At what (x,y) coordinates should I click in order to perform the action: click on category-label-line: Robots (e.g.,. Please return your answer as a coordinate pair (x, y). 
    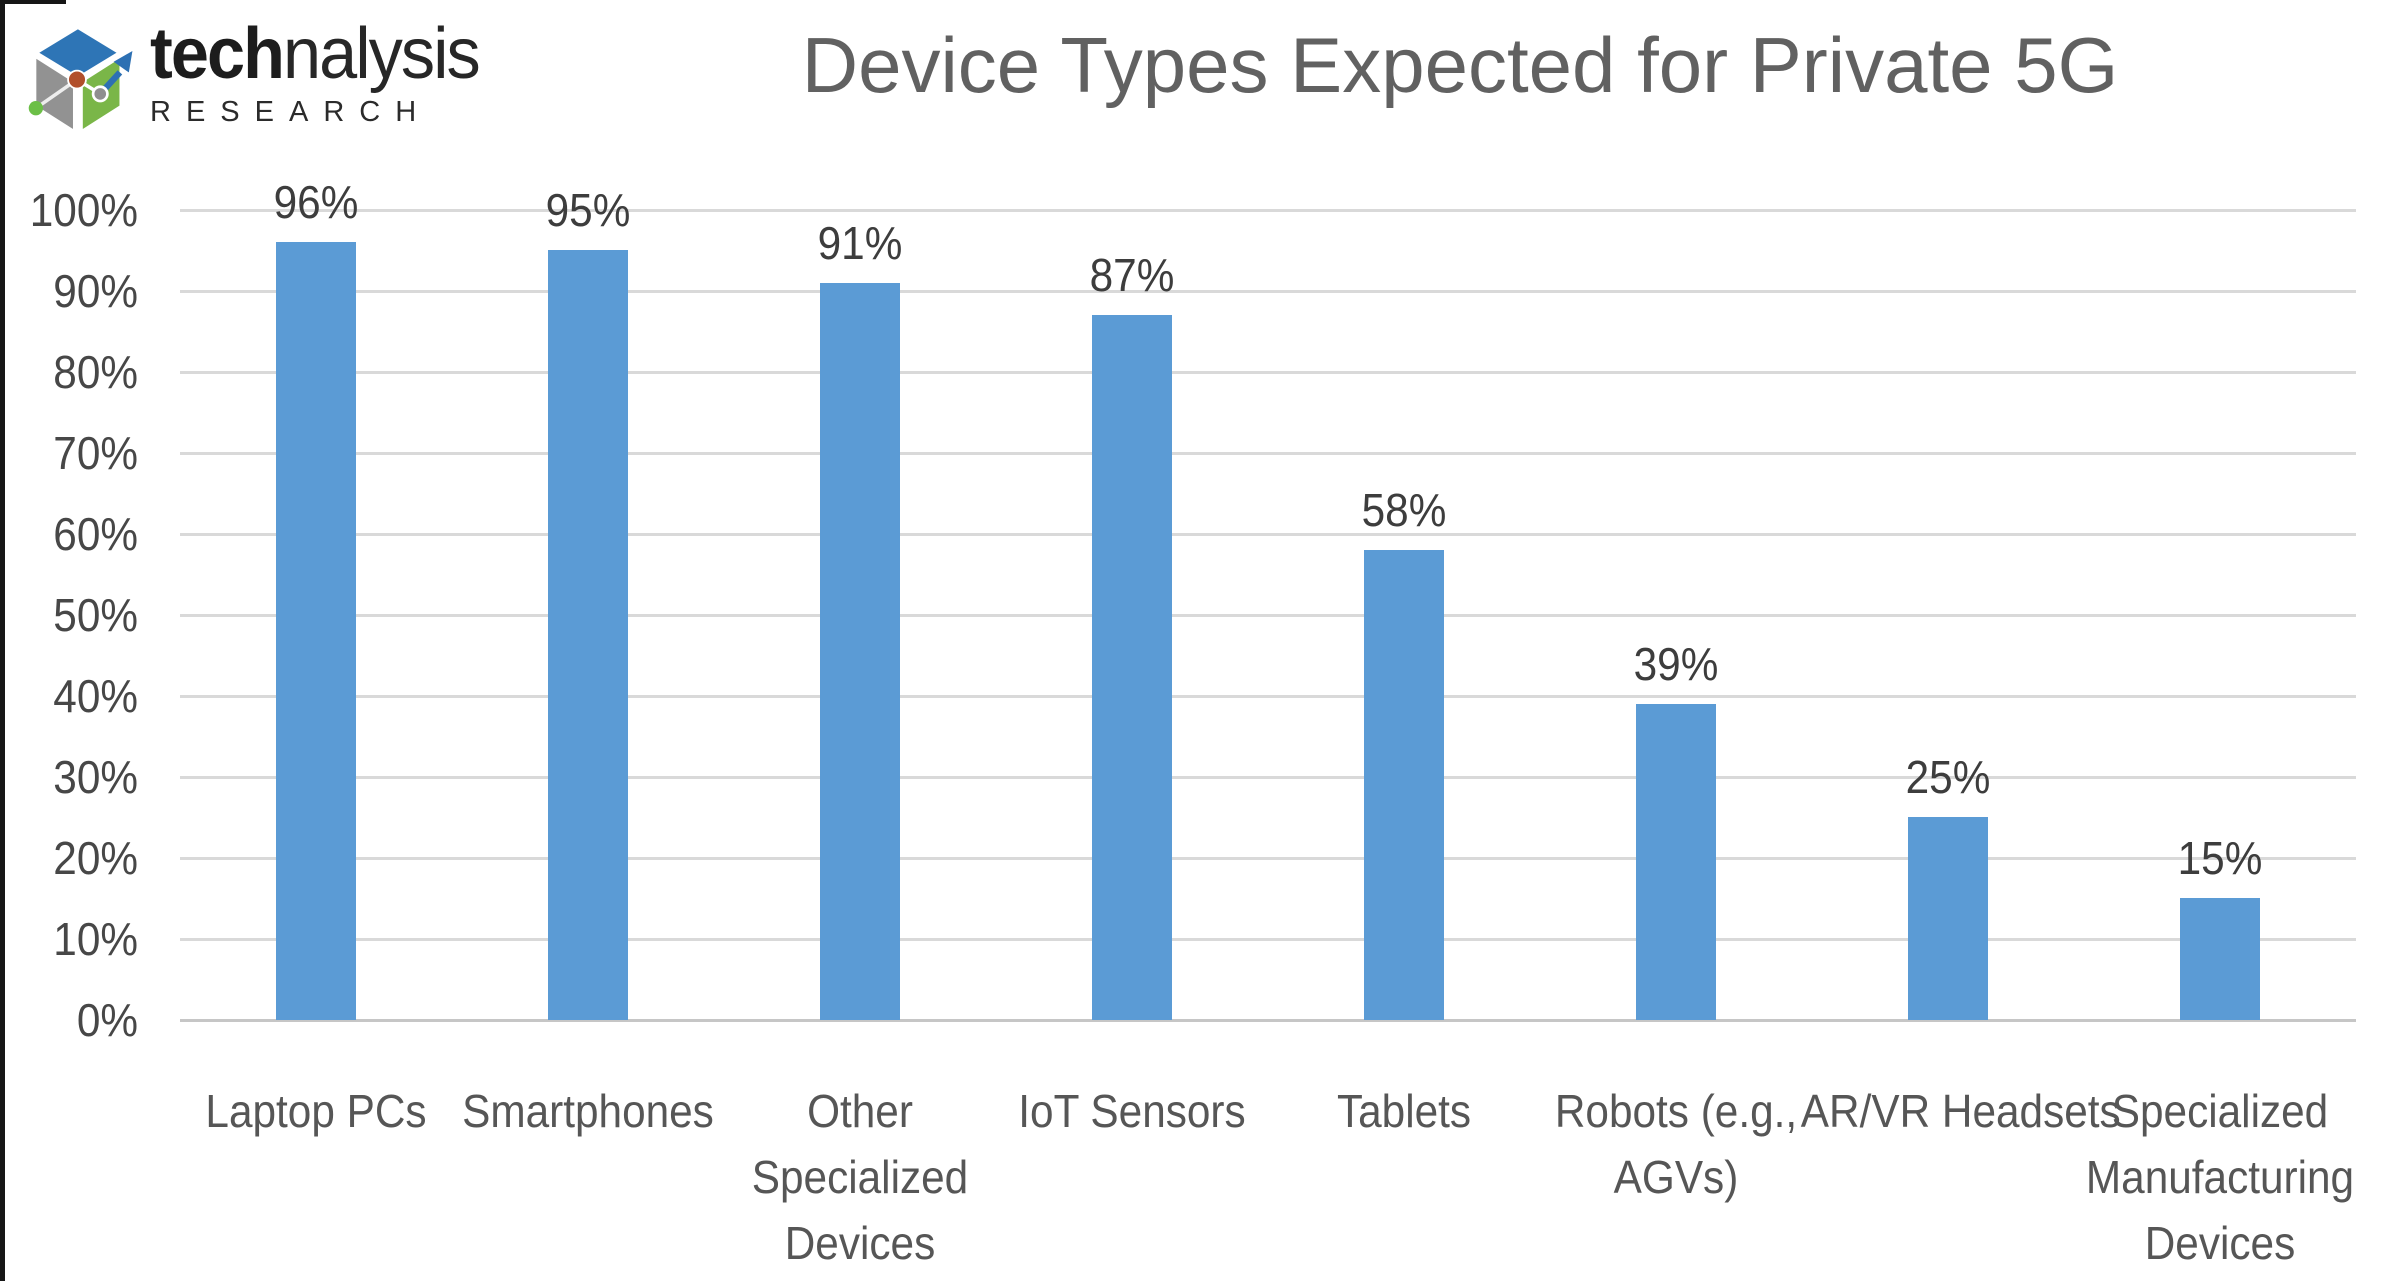
    Looking at the image, I should click on (1676, 1111).